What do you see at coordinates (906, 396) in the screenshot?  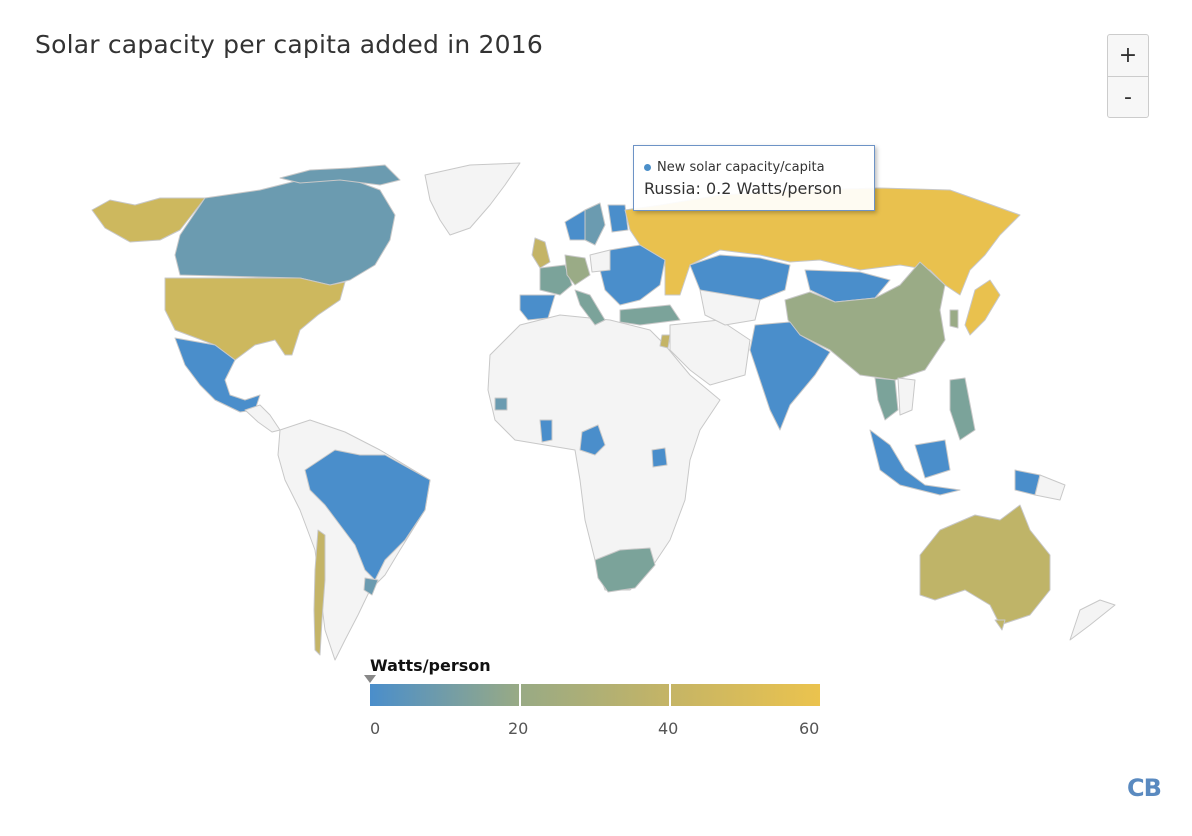 I see `country-vietnam` at bounding box center [906, 396].